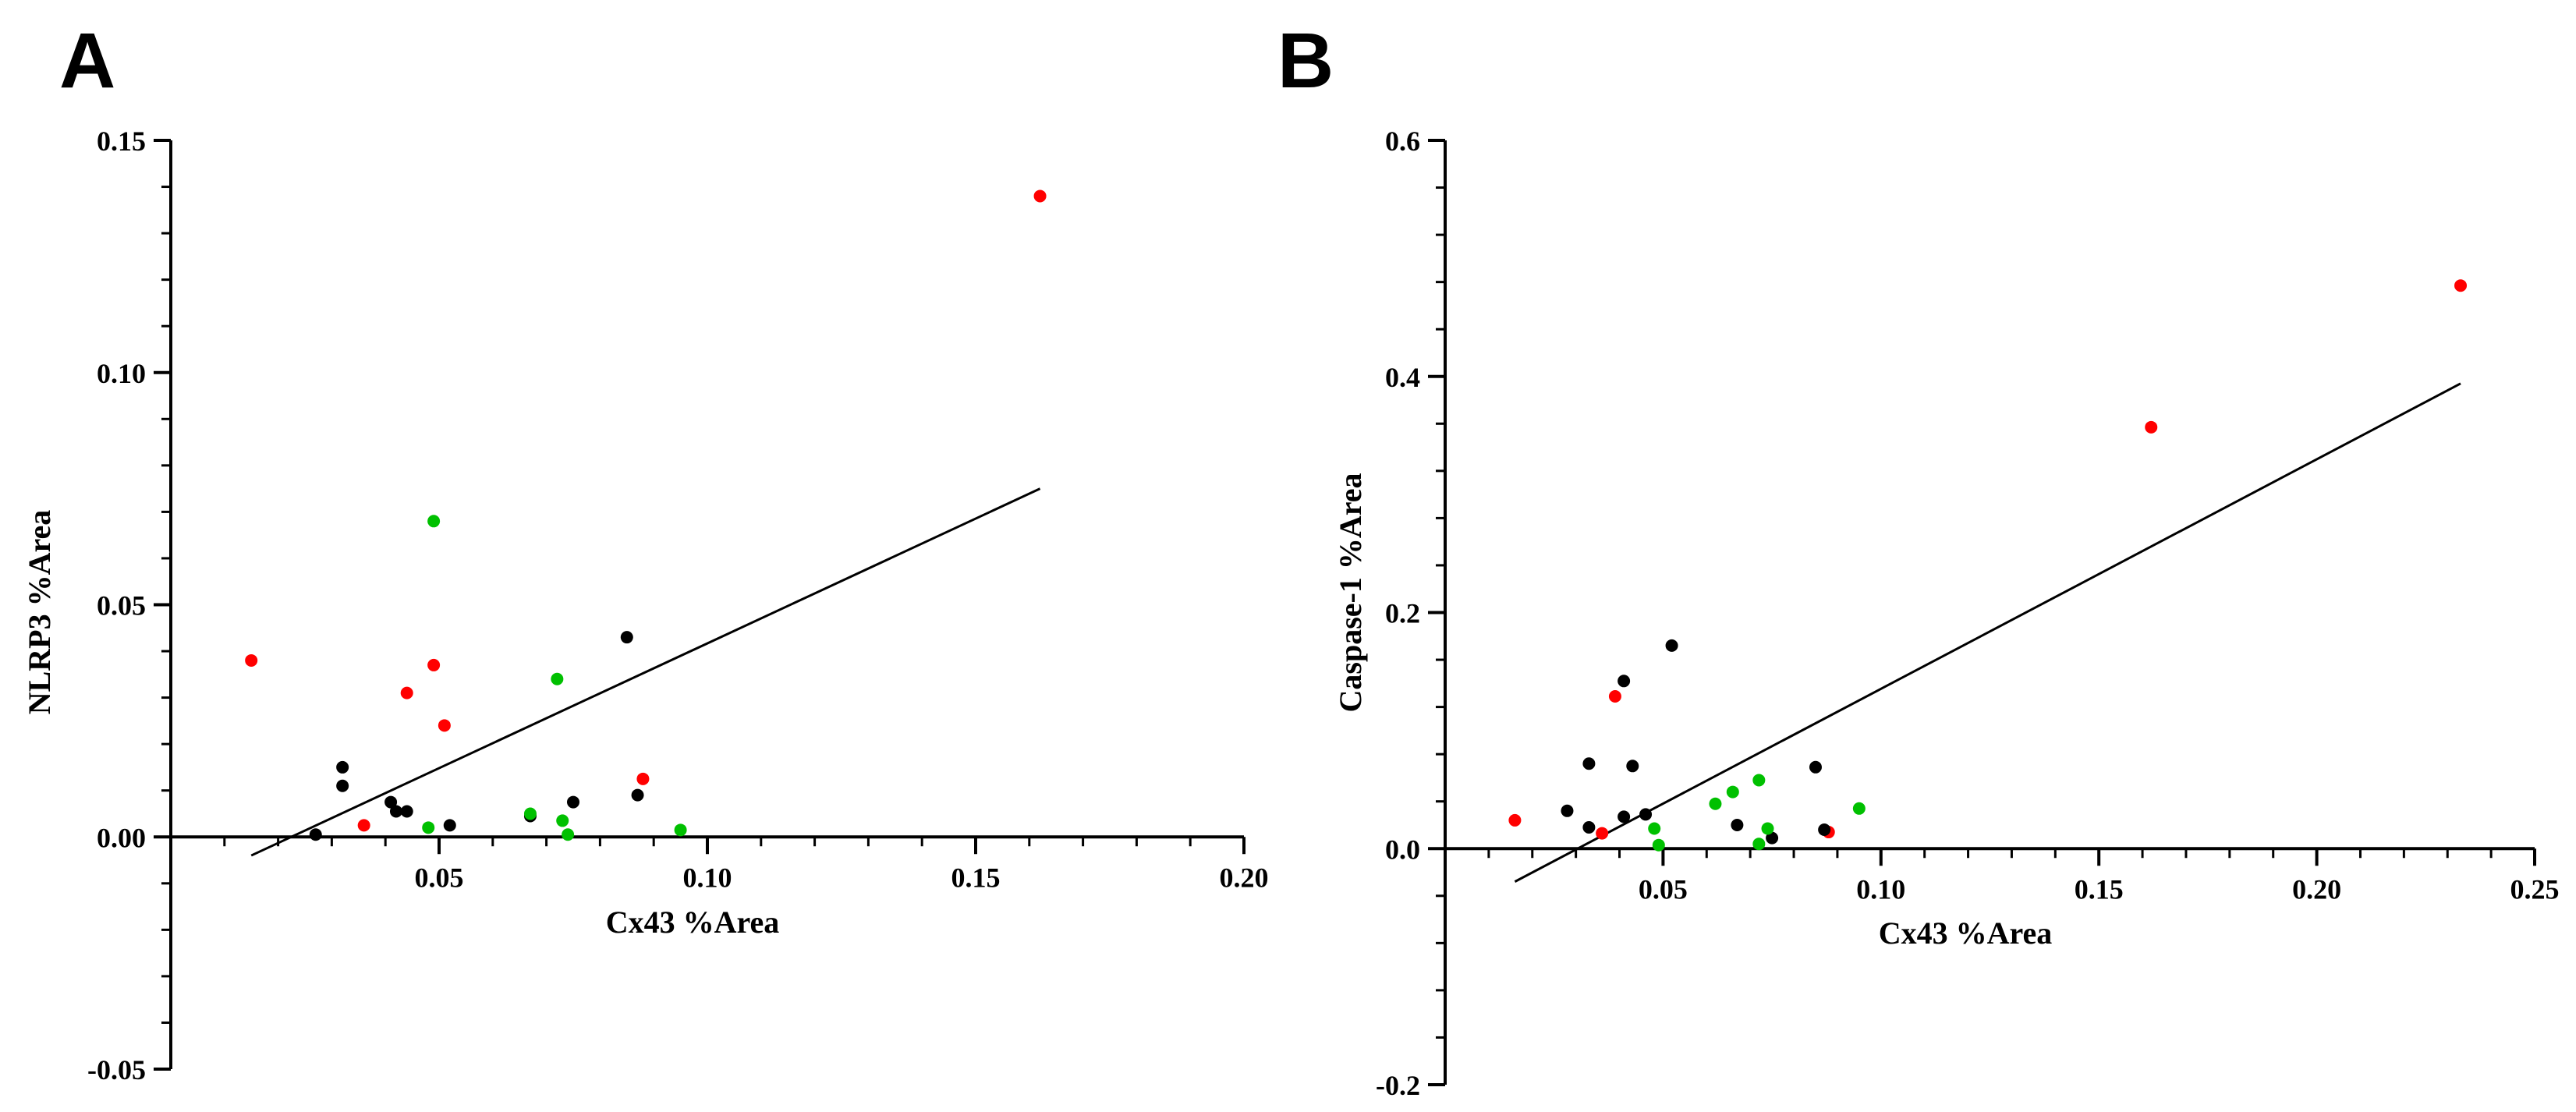 The height and width of the screenshot is (1112, 2576). Describe the element at coordinates (1305, 60) in the screenshot. I see `panel-label: B` at that location.